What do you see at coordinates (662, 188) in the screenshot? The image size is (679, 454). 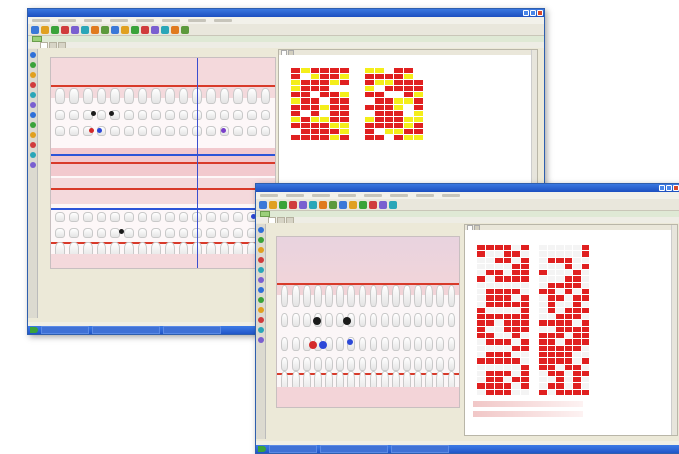 I see `minimize-button` at bounding box center [662, 188].